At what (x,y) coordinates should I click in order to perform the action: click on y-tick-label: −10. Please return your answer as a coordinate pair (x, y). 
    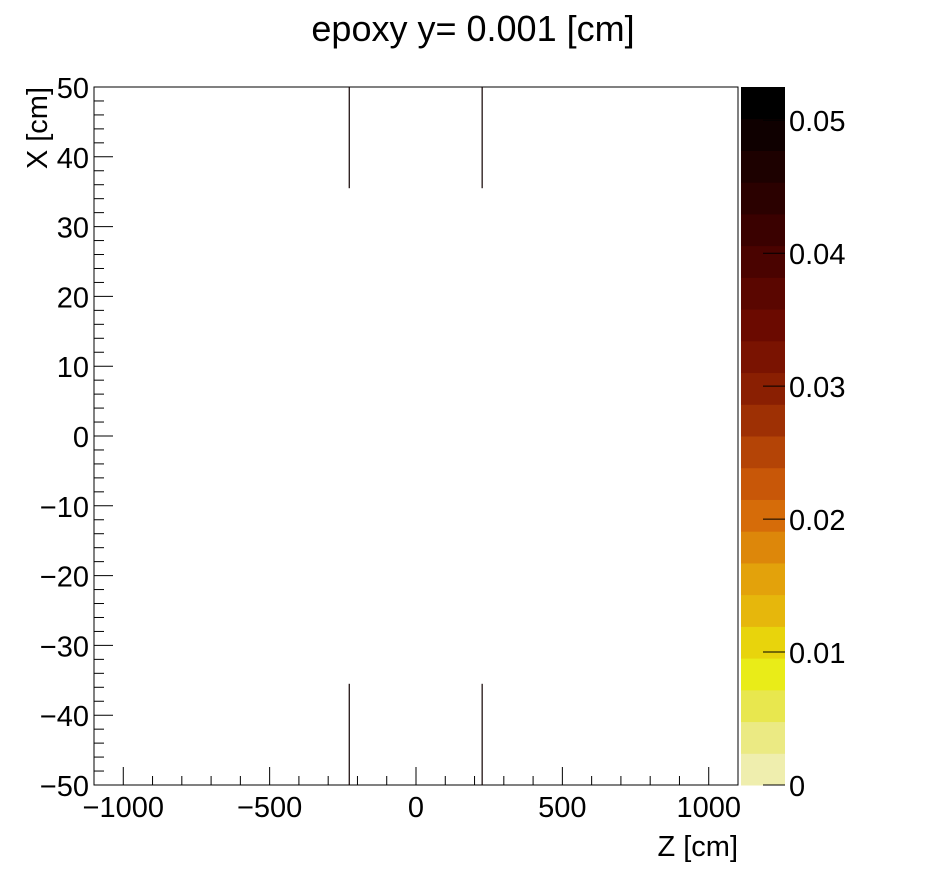
    Looking at the image, I should click on (64, 508).